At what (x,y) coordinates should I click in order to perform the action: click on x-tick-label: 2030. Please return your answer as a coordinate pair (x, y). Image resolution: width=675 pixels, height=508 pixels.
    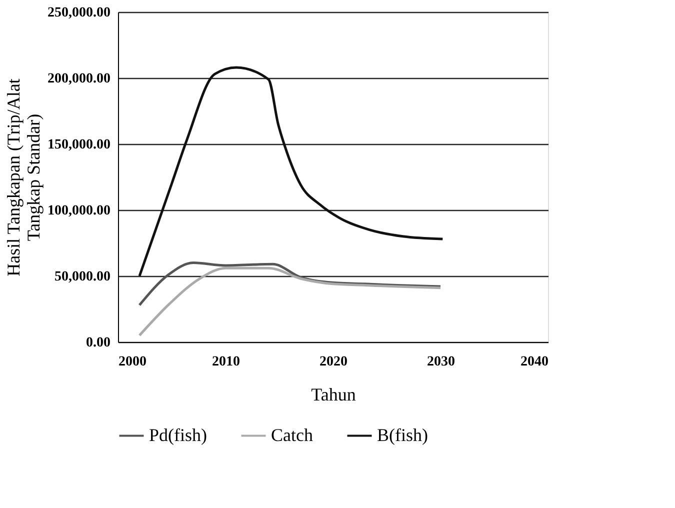
    Looking at the image, I should click on (441, 362).